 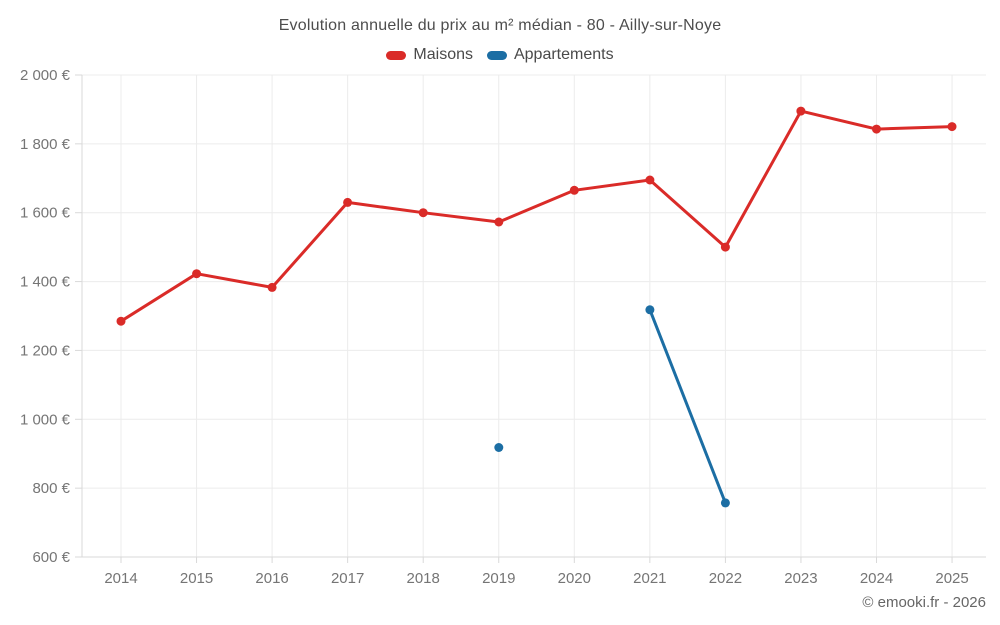 I want to click on legend-label-maisons: Maisons, so click(x=443, y=54).